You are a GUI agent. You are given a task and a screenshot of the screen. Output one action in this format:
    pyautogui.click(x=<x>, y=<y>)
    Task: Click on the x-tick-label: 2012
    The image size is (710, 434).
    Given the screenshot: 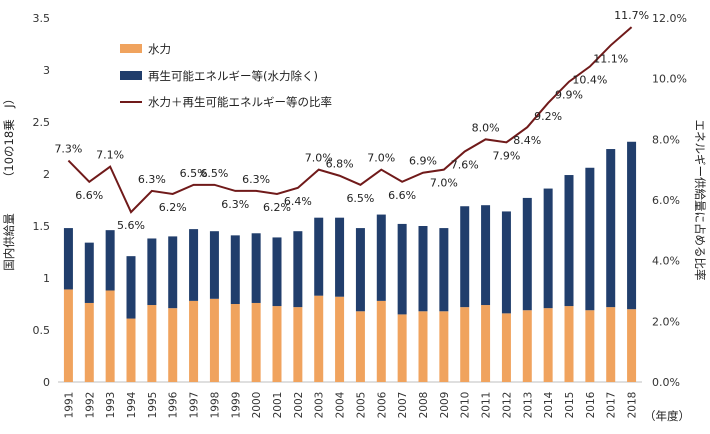 What is the action you would take?
    pyautogui.click(x=507, y=405)
    